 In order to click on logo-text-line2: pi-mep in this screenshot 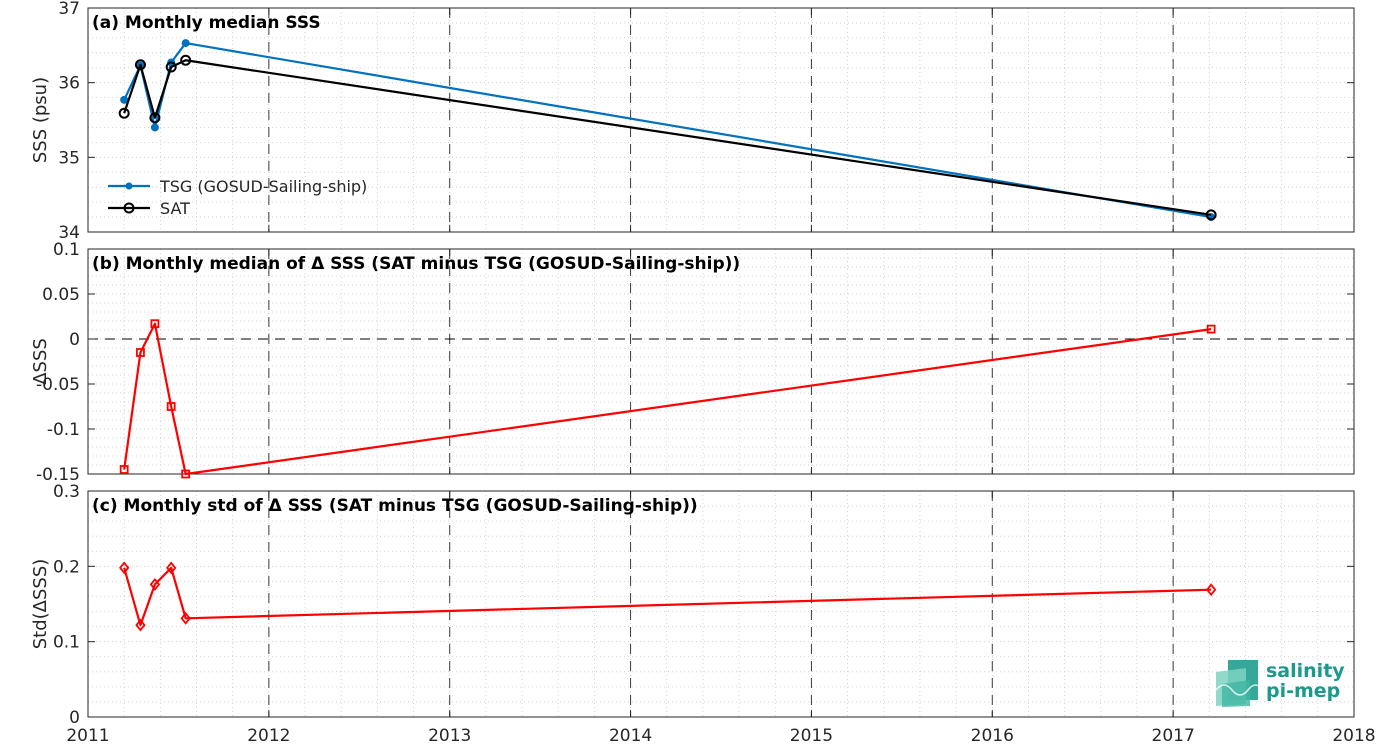, I will do `click(1303, 691)`.